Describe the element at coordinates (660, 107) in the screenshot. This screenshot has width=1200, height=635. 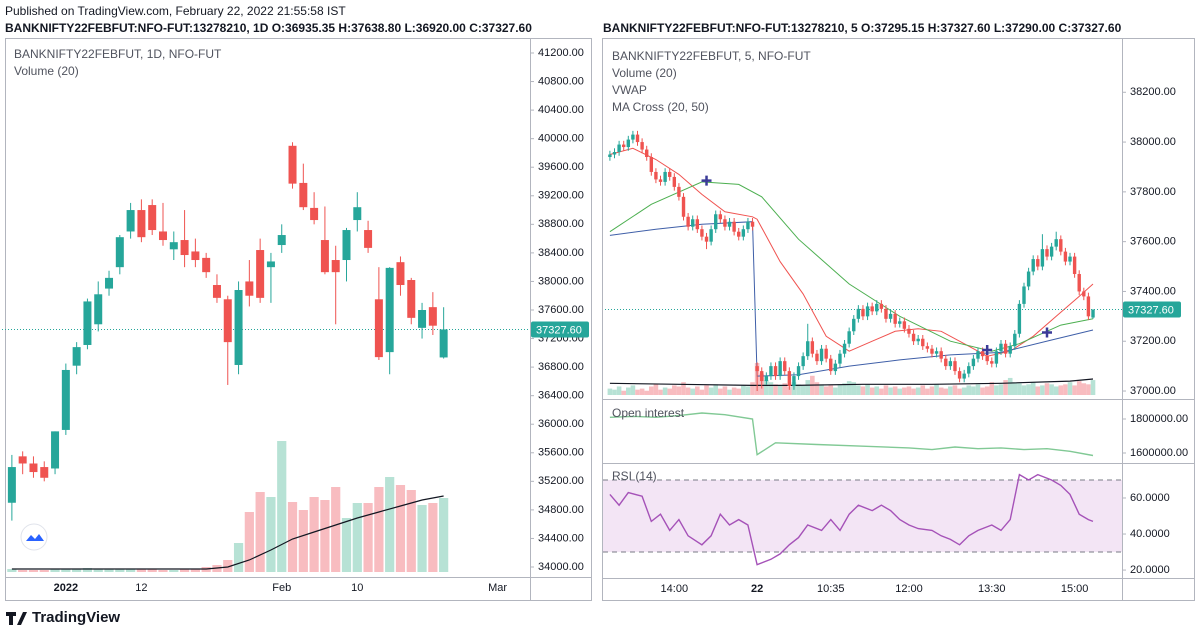
I see `indicator-label: MA Cross (20, 50)` at that location.